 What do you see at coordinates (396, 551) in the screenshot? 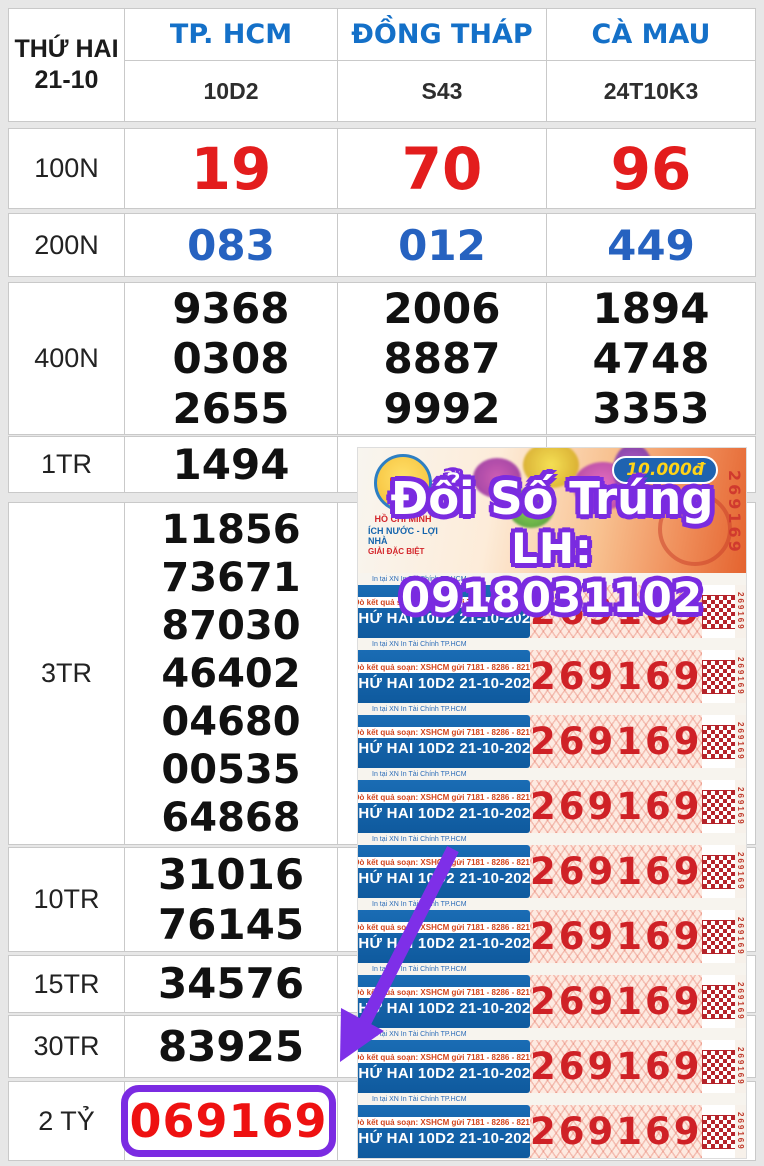
I see `ticket-subtitle: GIẢI ĐẶC BIỆT` at bounding box center [396, 551].